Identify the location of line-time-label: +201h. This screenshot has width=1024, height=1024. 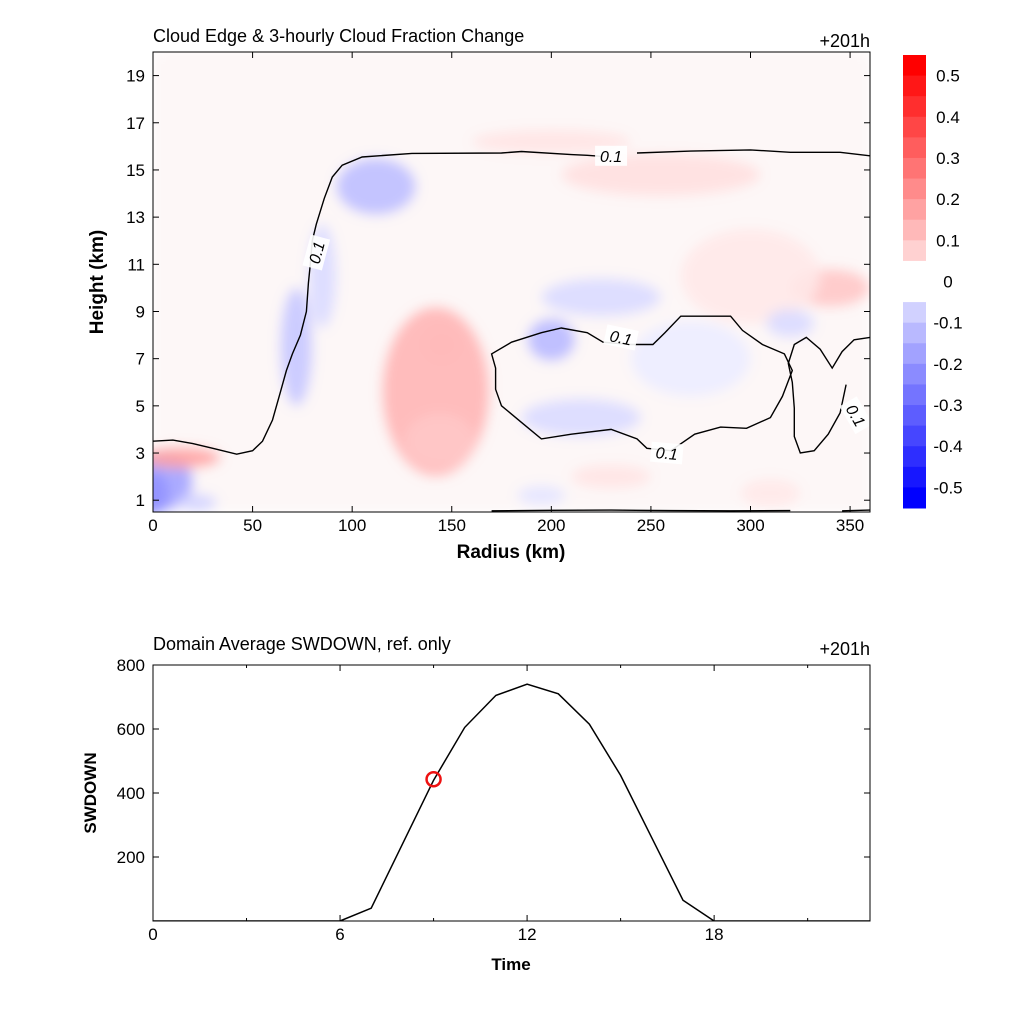
(844, 649).